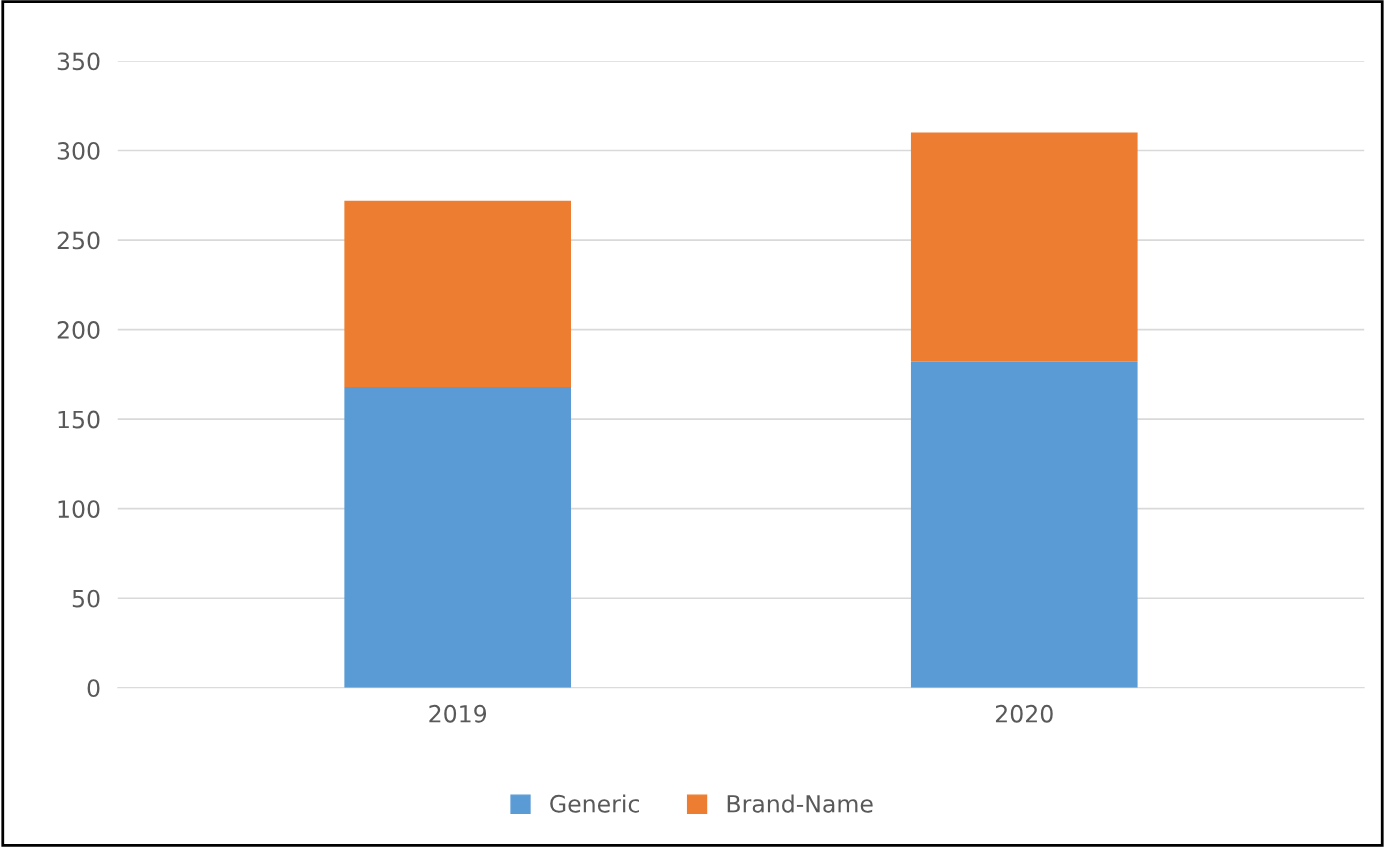 The image size is (1385, 847). Describe the element at coordinates (78, 240) in the screenshot. I see `y-tick-label: 250` at that location.